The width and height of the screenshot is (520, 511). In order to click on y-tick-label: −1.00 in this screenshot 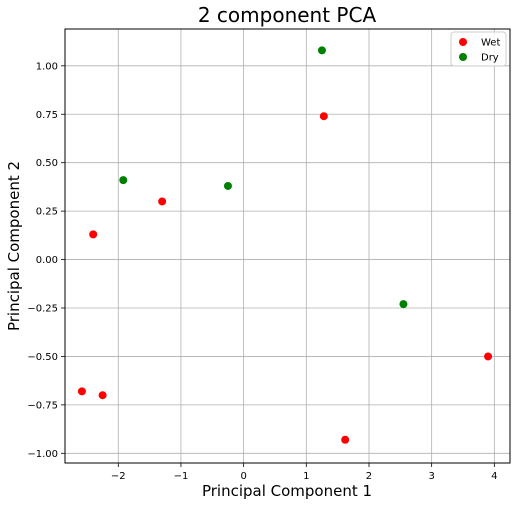, I will do `click(42, 454)`.